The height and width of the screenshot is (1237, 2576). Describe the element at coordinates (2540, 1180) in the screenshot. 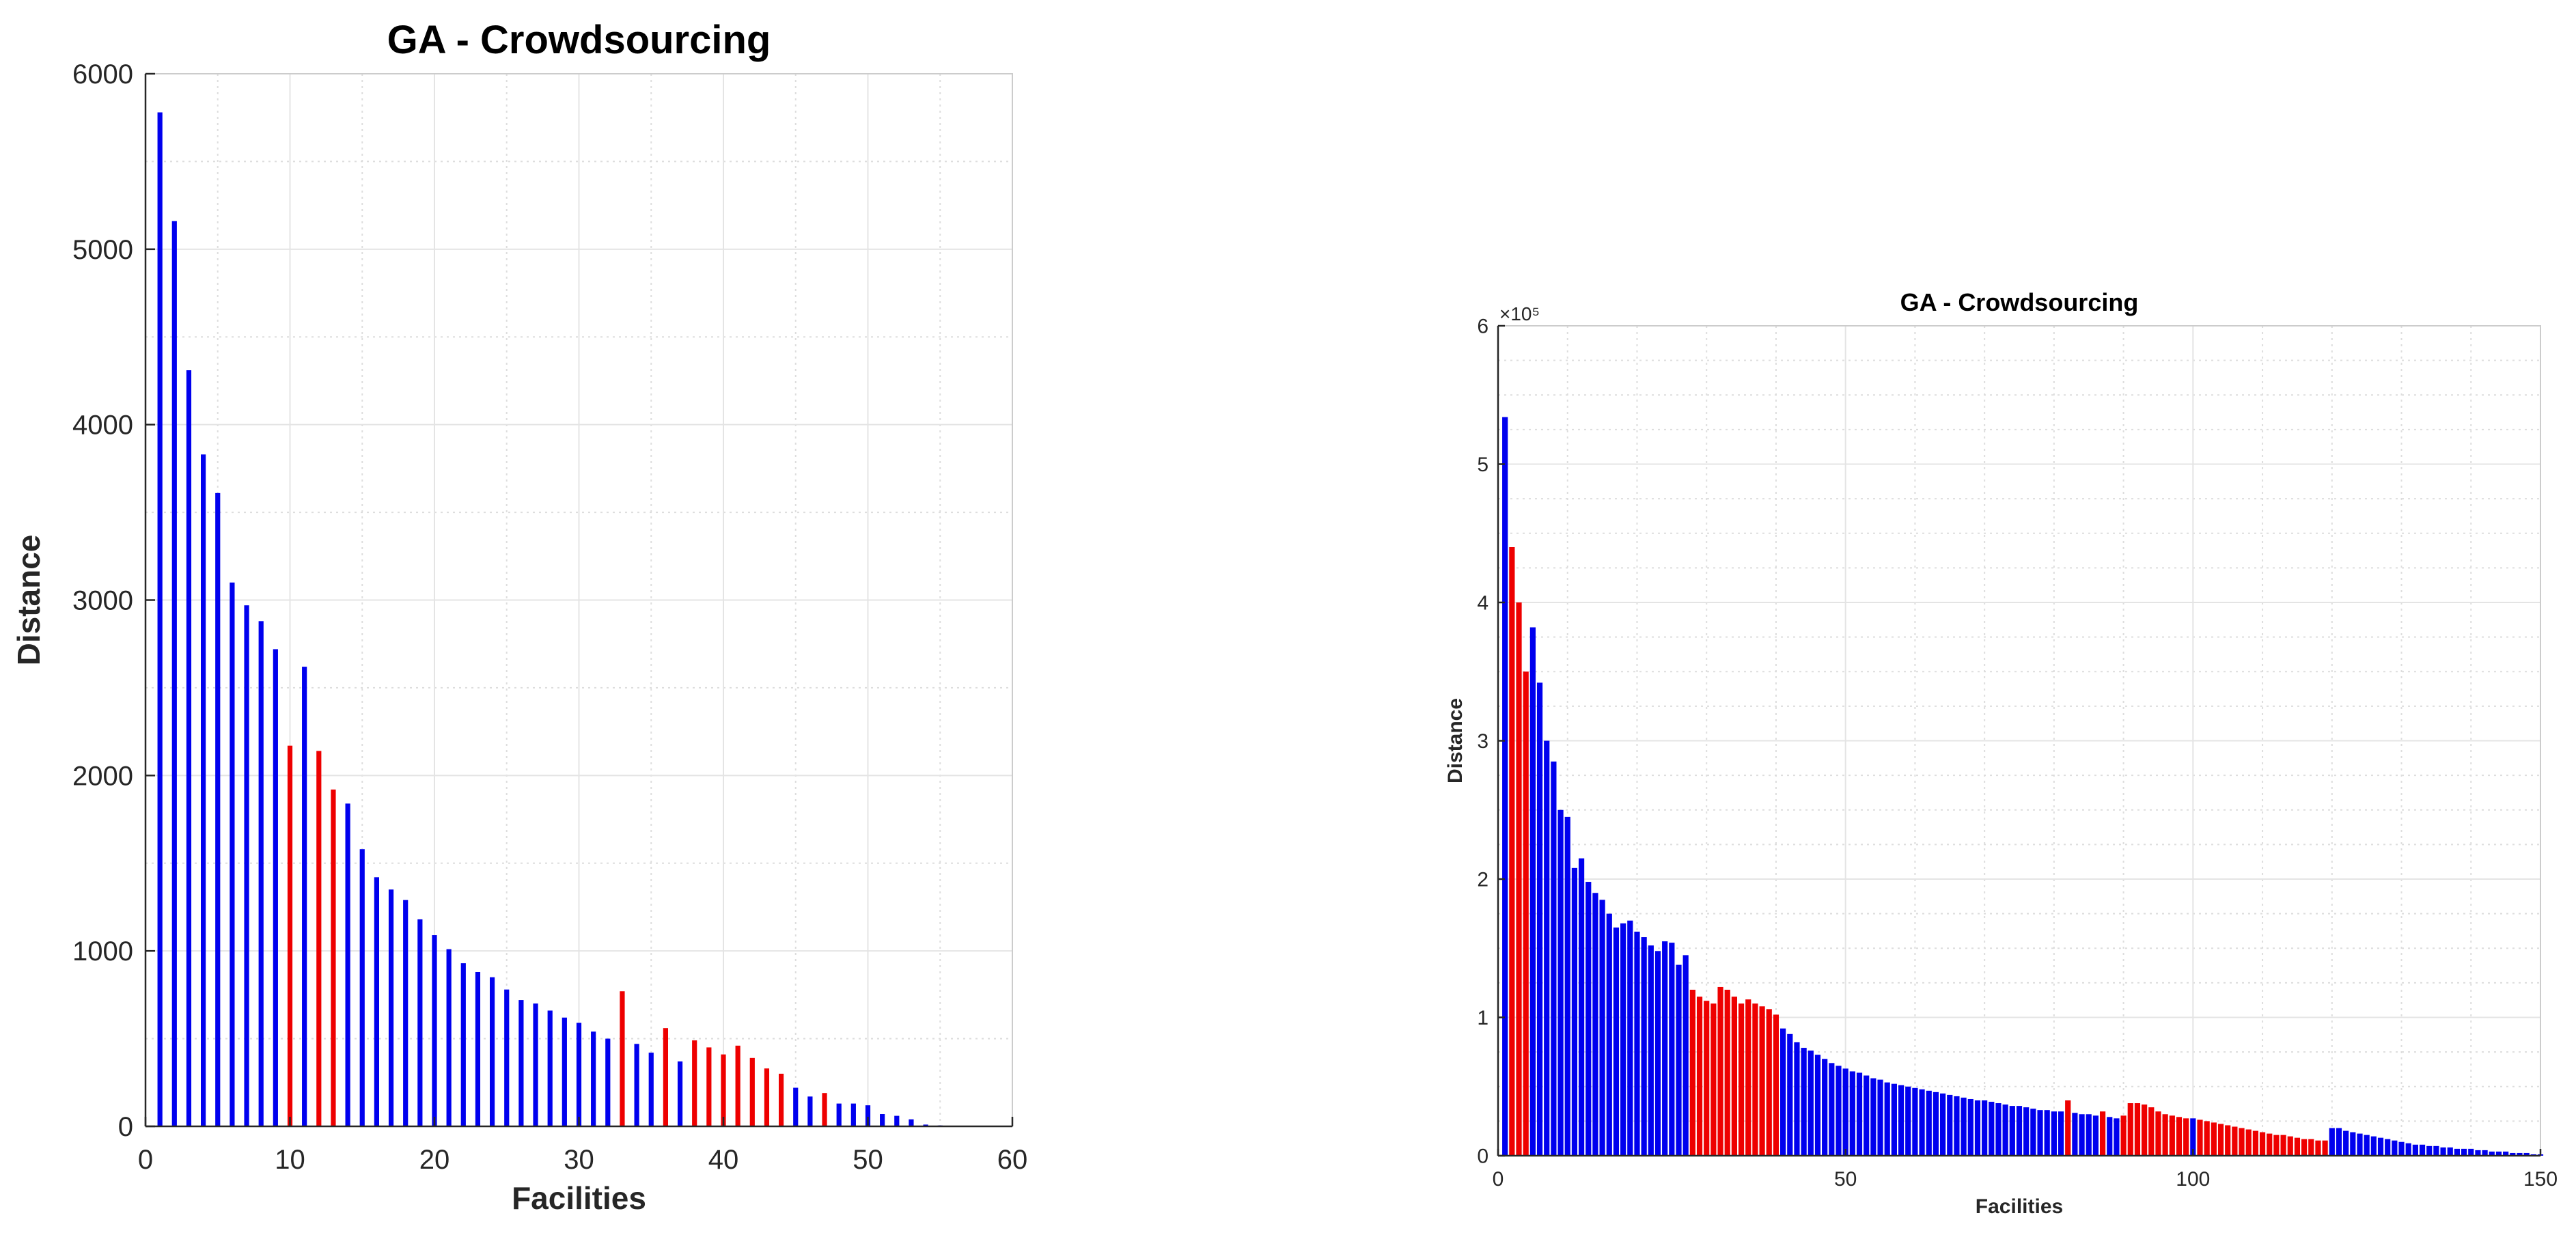

I see `right-x-tick-label: 150` at that location.